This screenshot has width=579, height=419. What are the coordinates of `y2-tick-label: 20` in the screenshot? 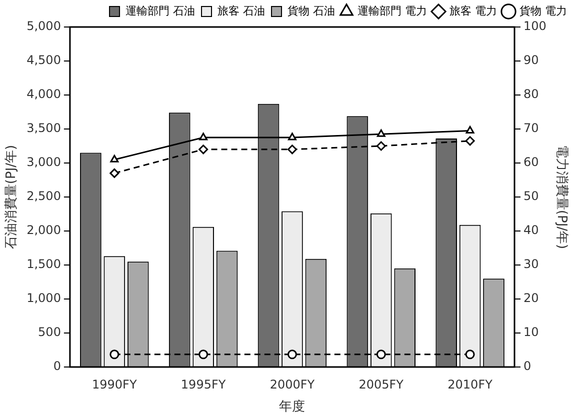 It's located at (531, 298).